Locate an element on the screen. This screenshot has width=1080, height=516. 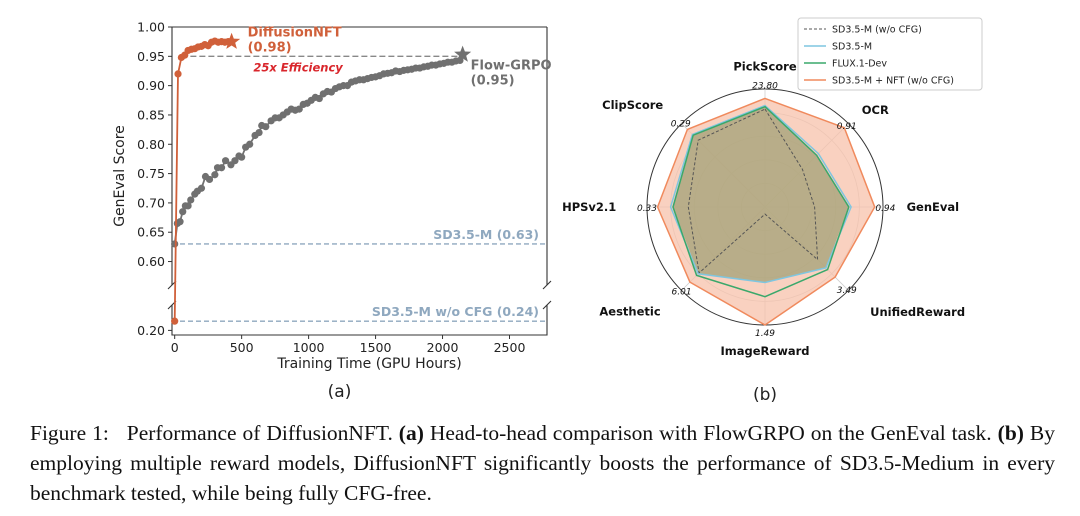
radar-axis-value: 3.49 is located at coordinates (847, 291).